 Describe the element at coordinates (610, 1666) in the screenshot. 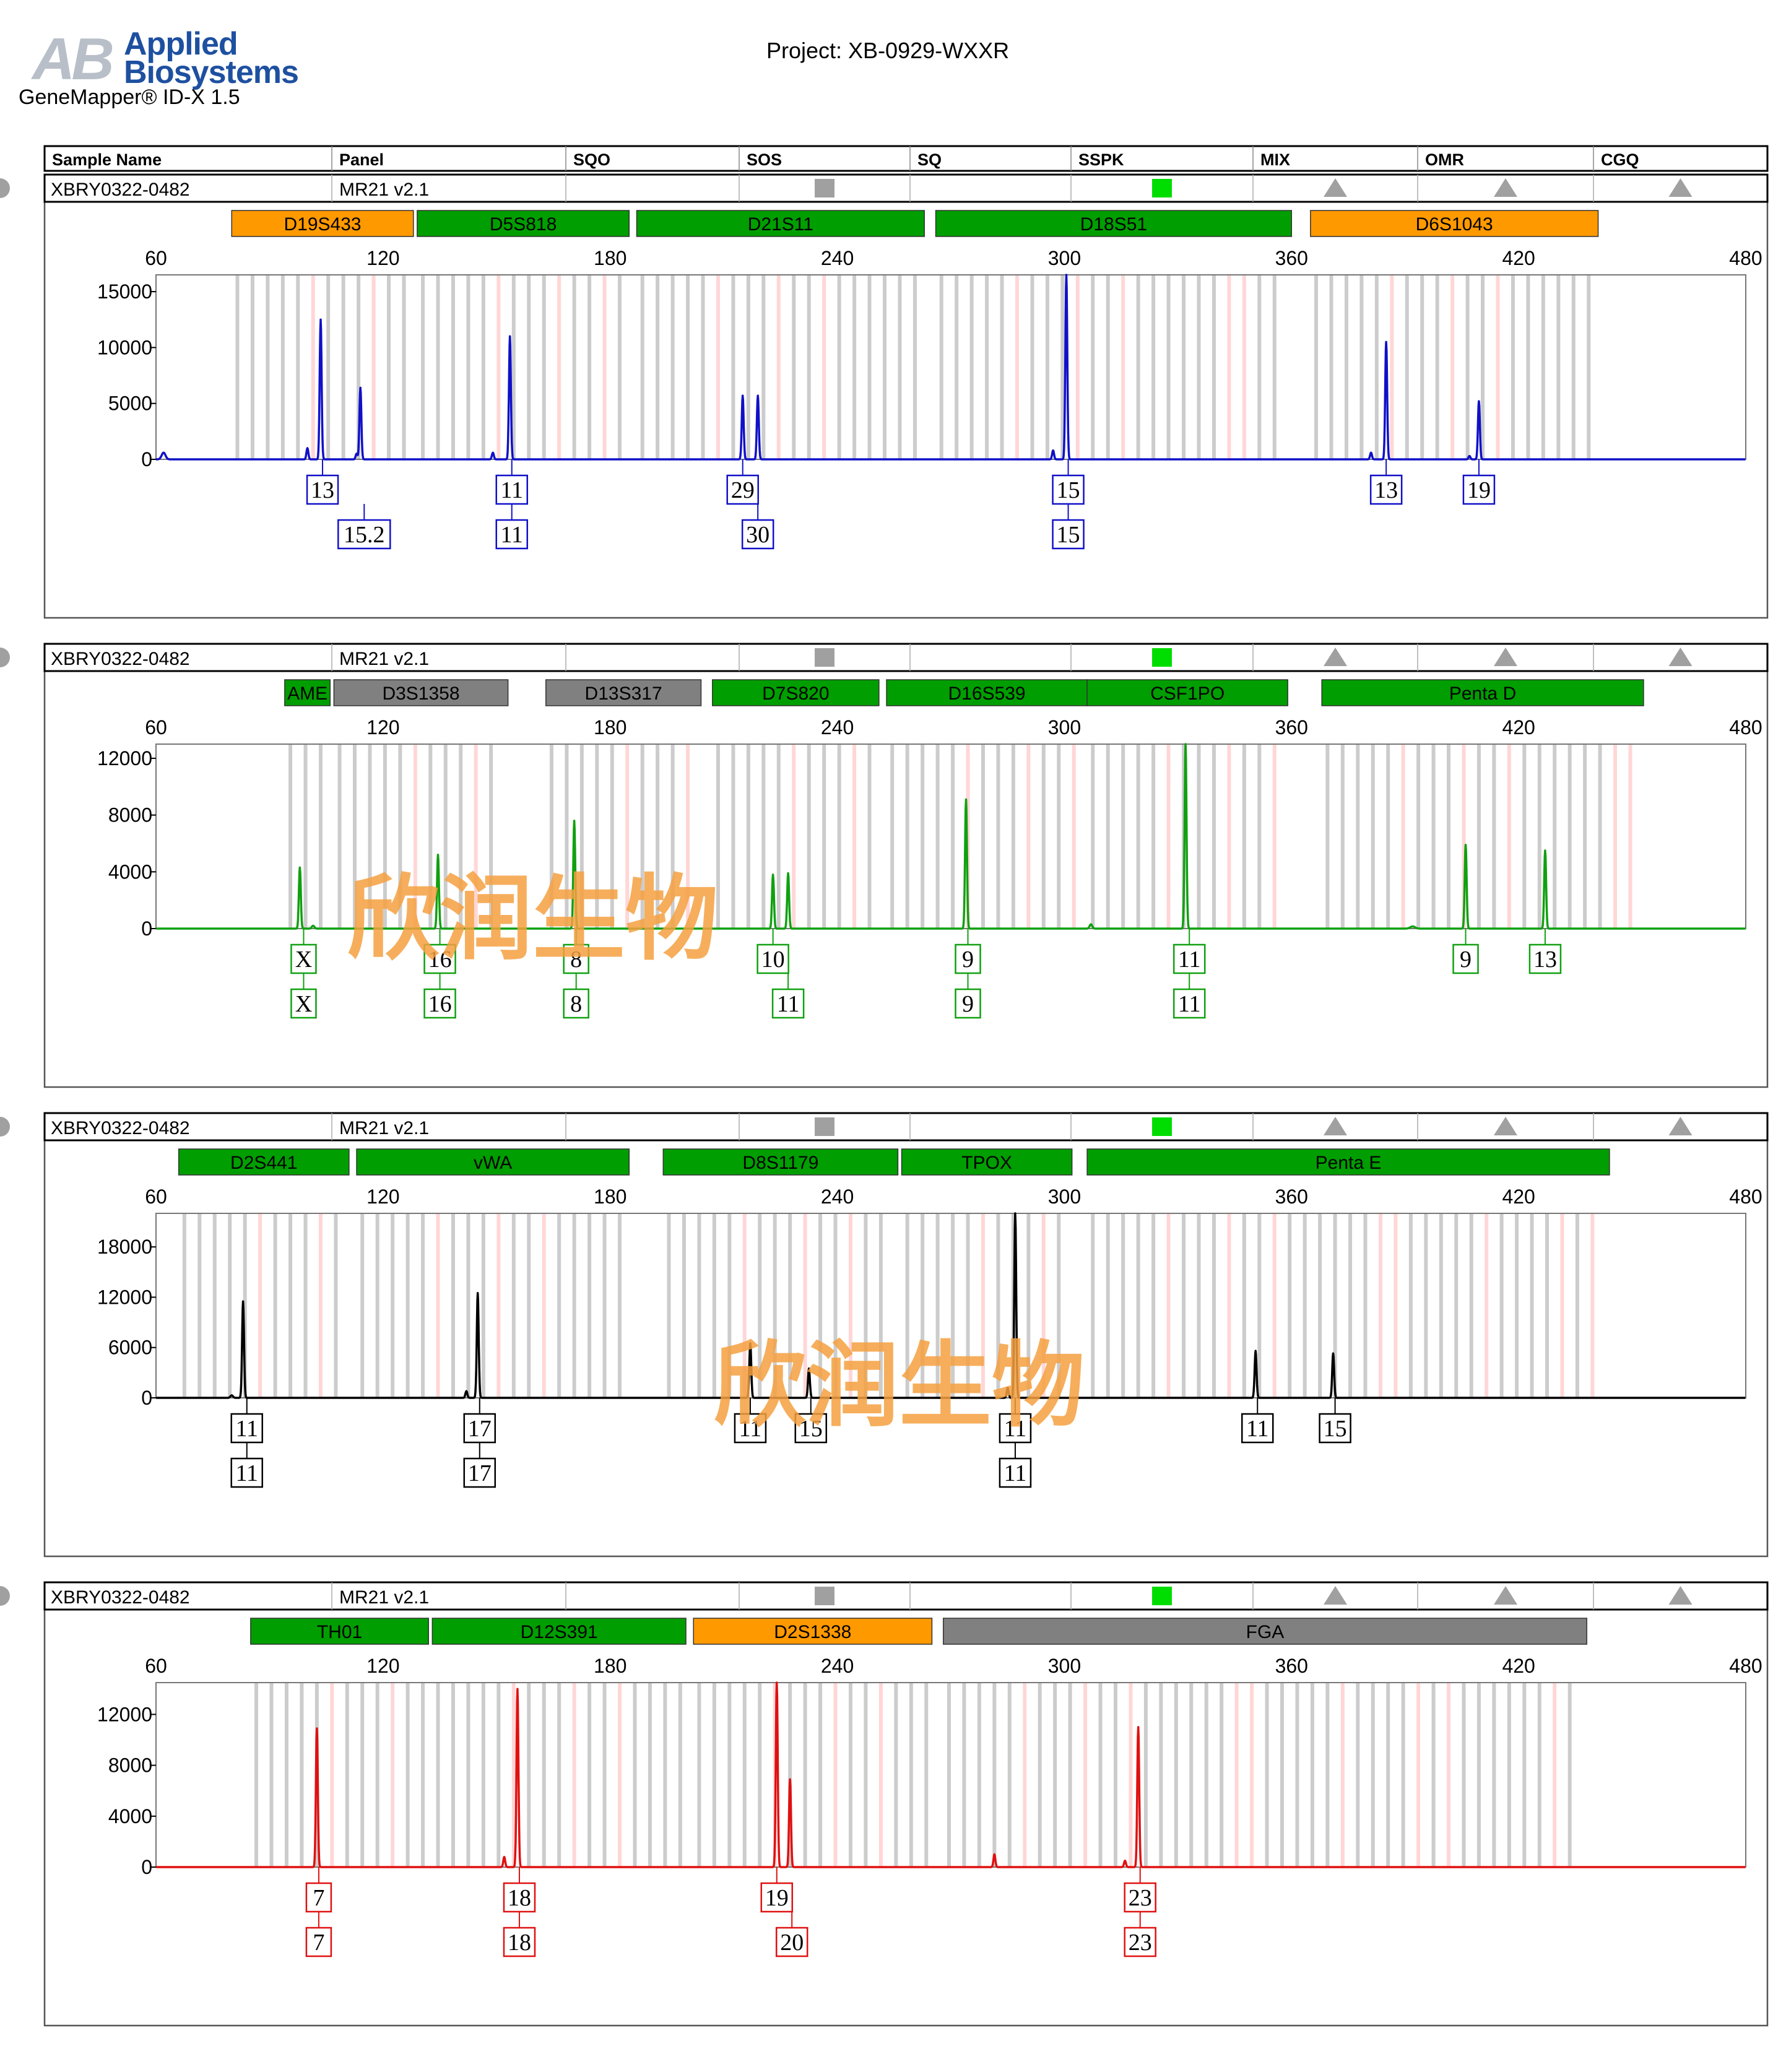

I see `x-tick-label: 180` at that location.